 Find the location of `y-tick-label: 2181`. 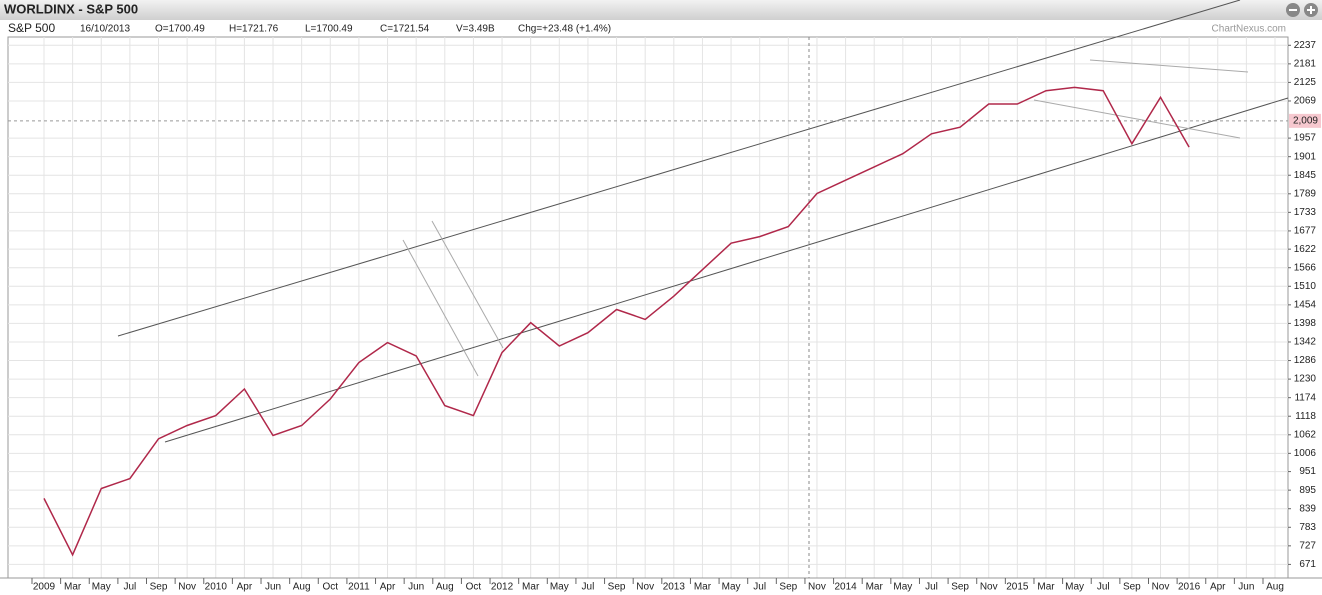

y-tick-label: 2181 is located at coordinates (1305, 63).